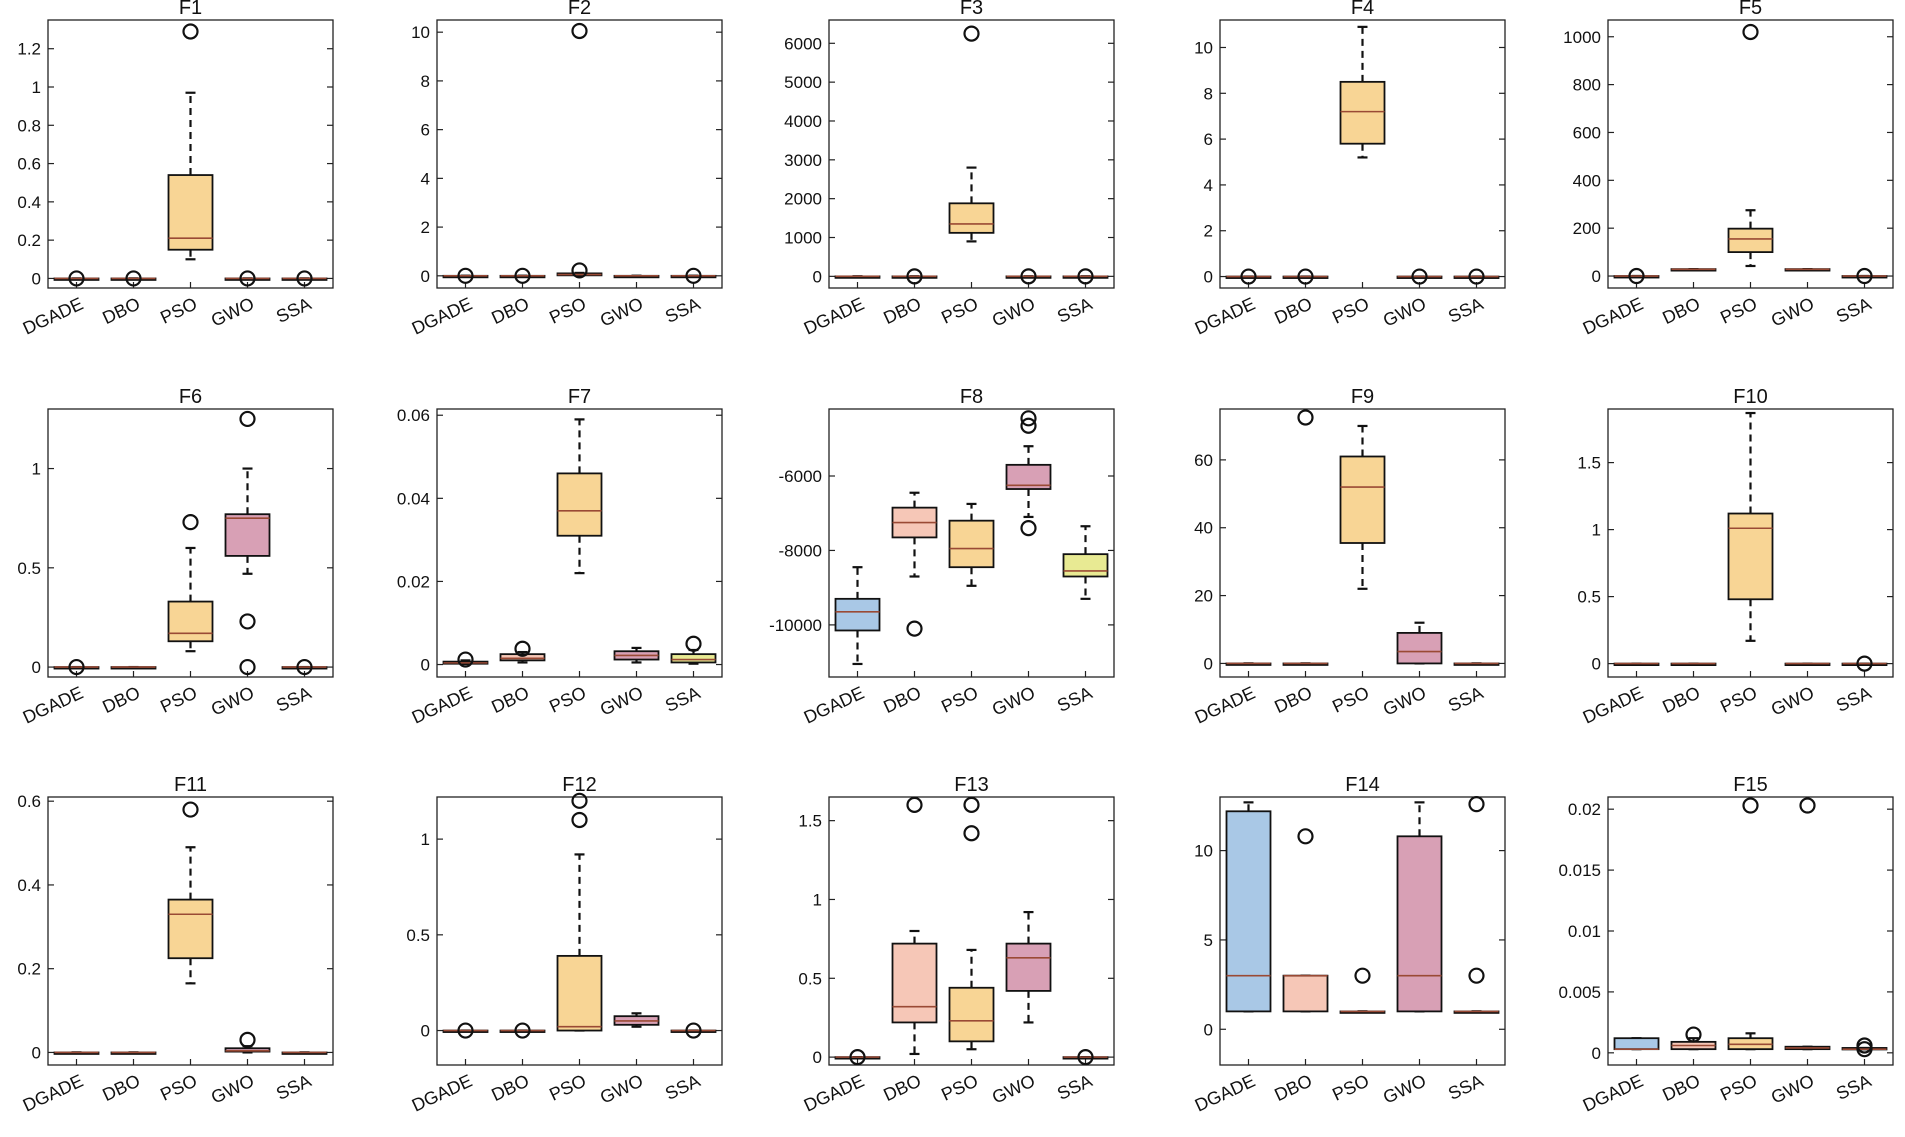  What do you see at coordinates (413, 415) in the screenshot?
I see `y-tick-label: 0.06` at bounding box center [413, 415].